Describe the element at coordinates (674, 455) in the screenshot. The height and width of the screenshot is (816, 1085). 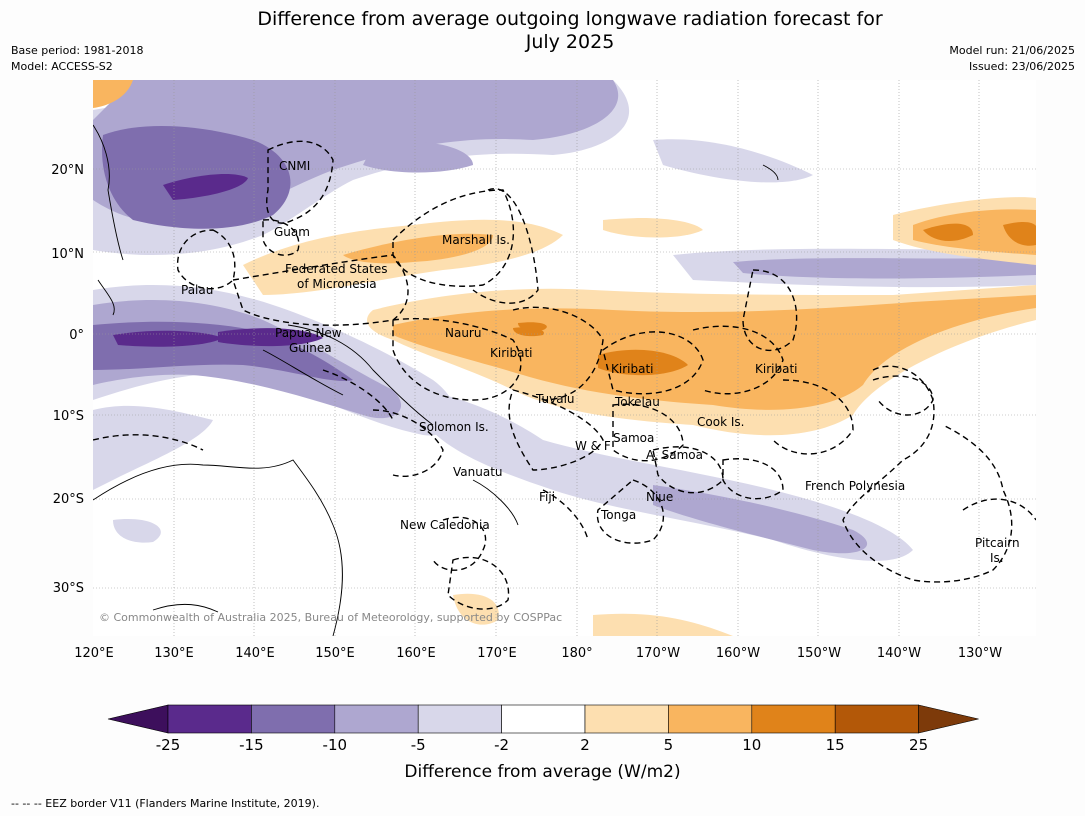
I see `label-american-samoa: A. Samoa` at that location.